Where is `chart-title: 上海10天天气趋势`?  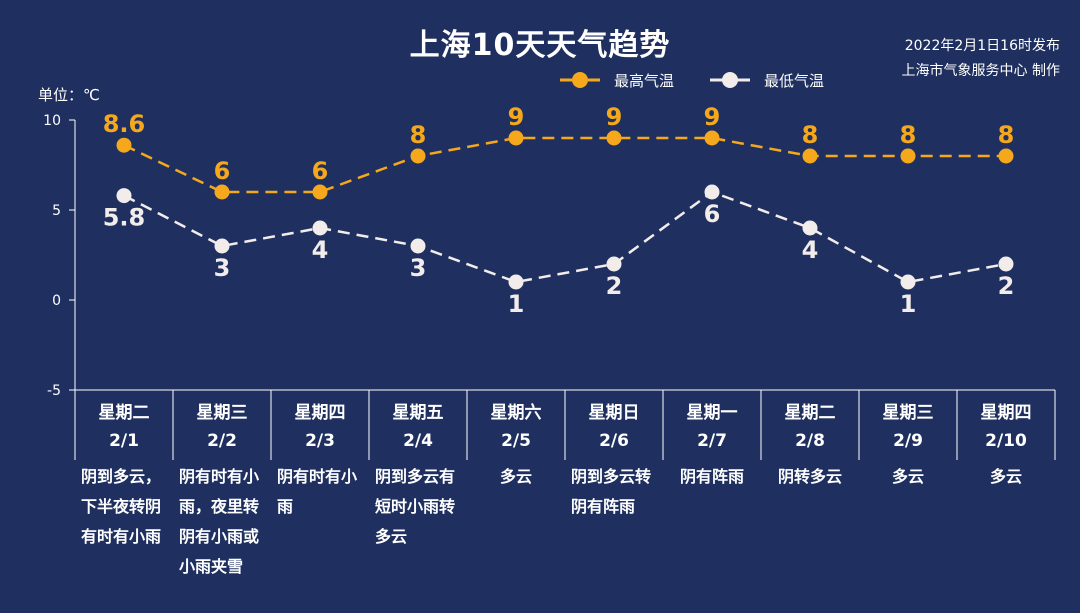
chart-title: 上海10天天气趋势 is located at coordinates (540, 45).